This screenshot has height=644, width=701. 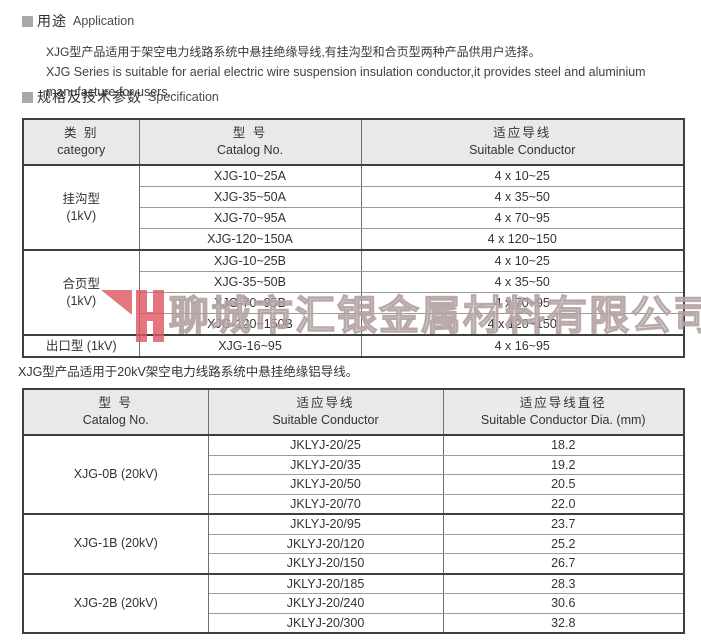 What do you see at coordinates (563, 484) in the screenshot?
I see `table-cell: 20.5` at bounding box center [563, 484].